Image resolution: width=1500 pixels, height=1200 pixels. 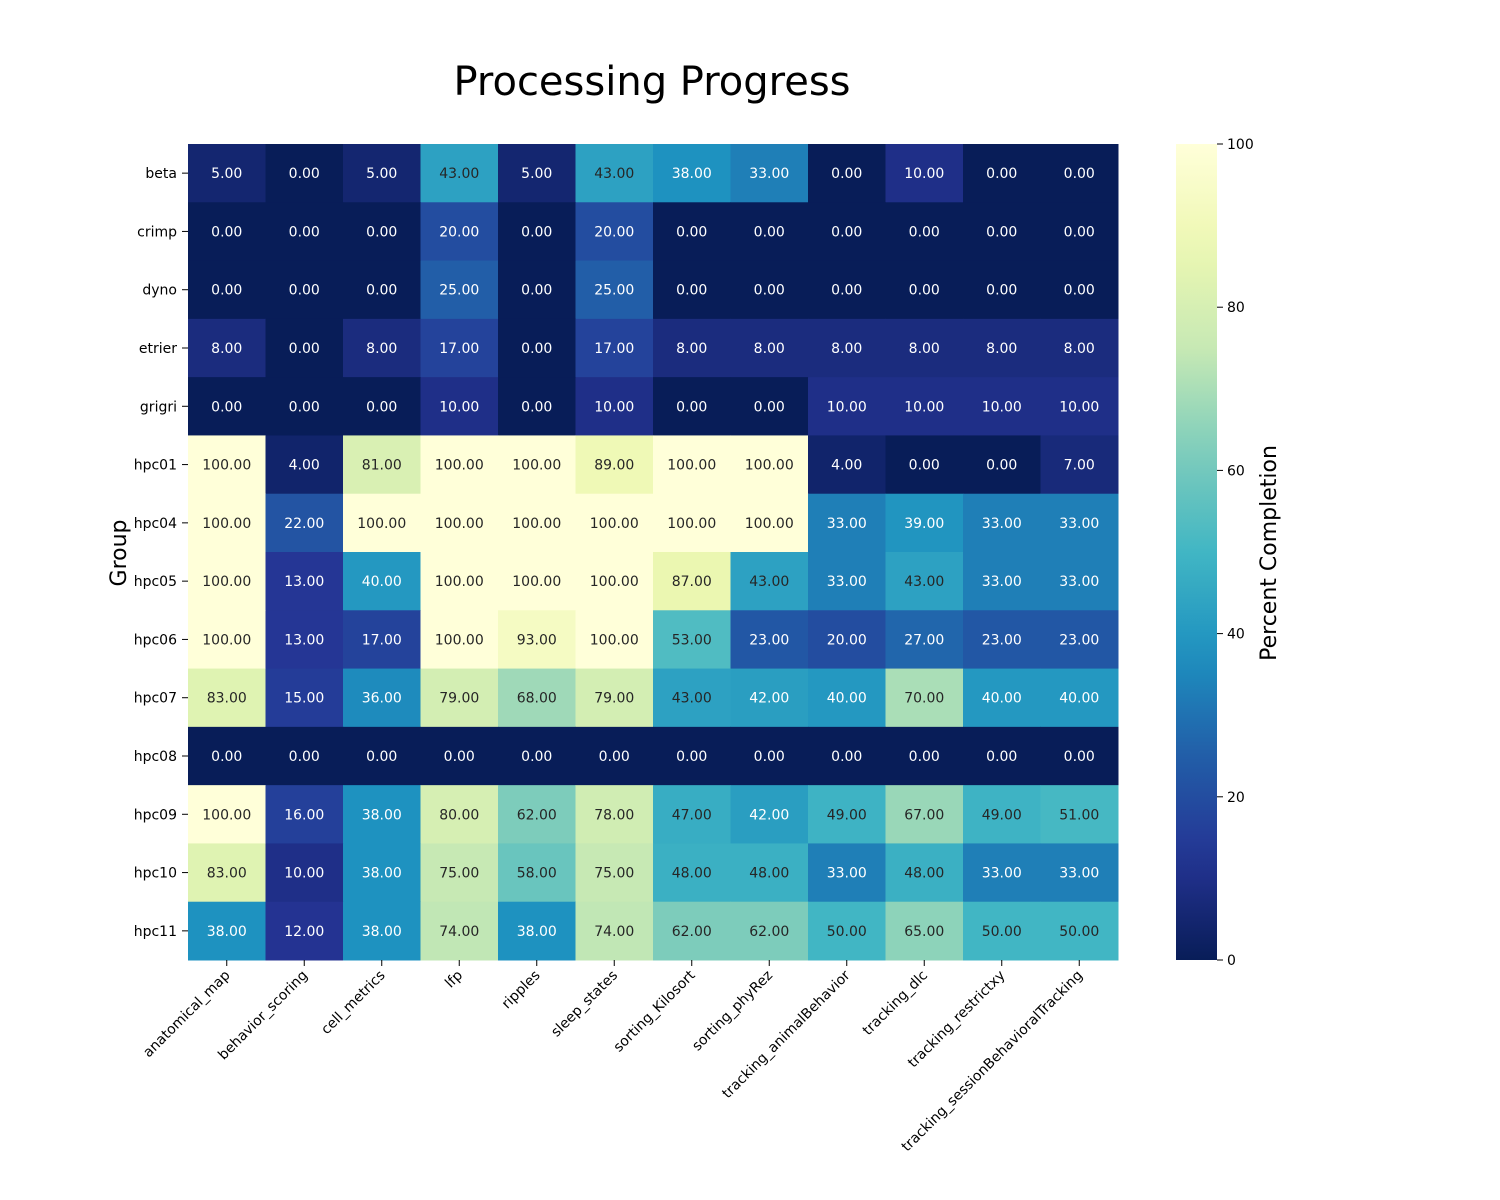 What do you see at coordinates (158, 407) in the screenshot?
I see `y-tick-label: grigri` at bounding box center [158, 407].